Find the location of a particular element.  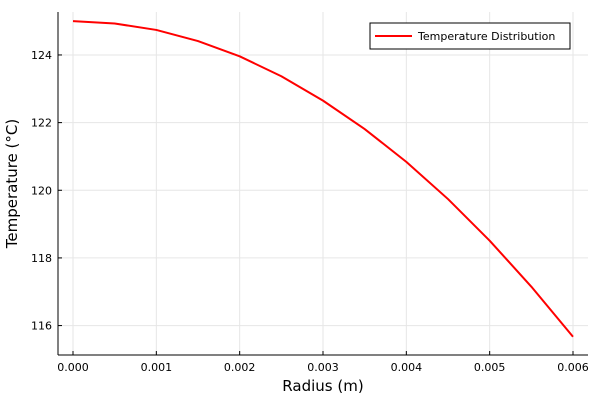

y-tick-label: 116 is located at coordinates (41, 326).